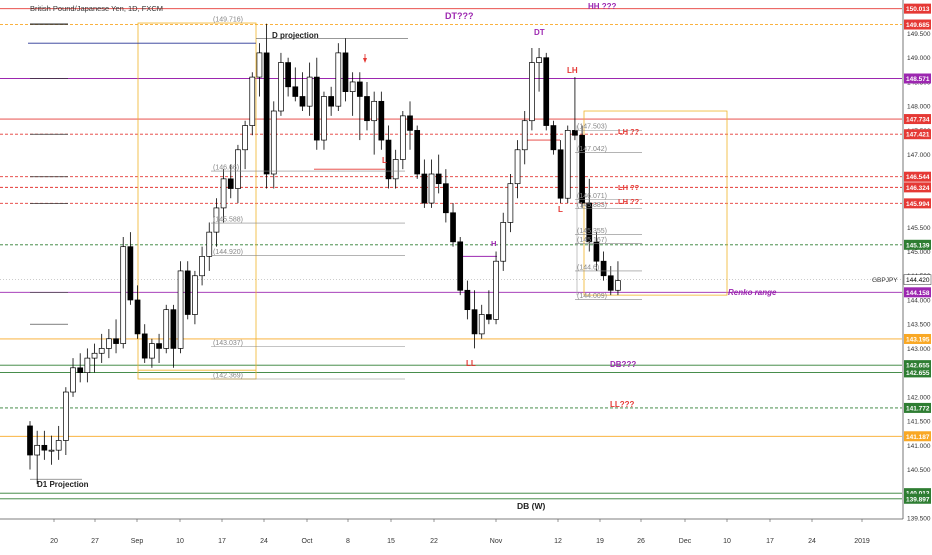 The width and height of the screenshot is (932, 555). I want to click on price-tag: 141.187, so click(917, 436).